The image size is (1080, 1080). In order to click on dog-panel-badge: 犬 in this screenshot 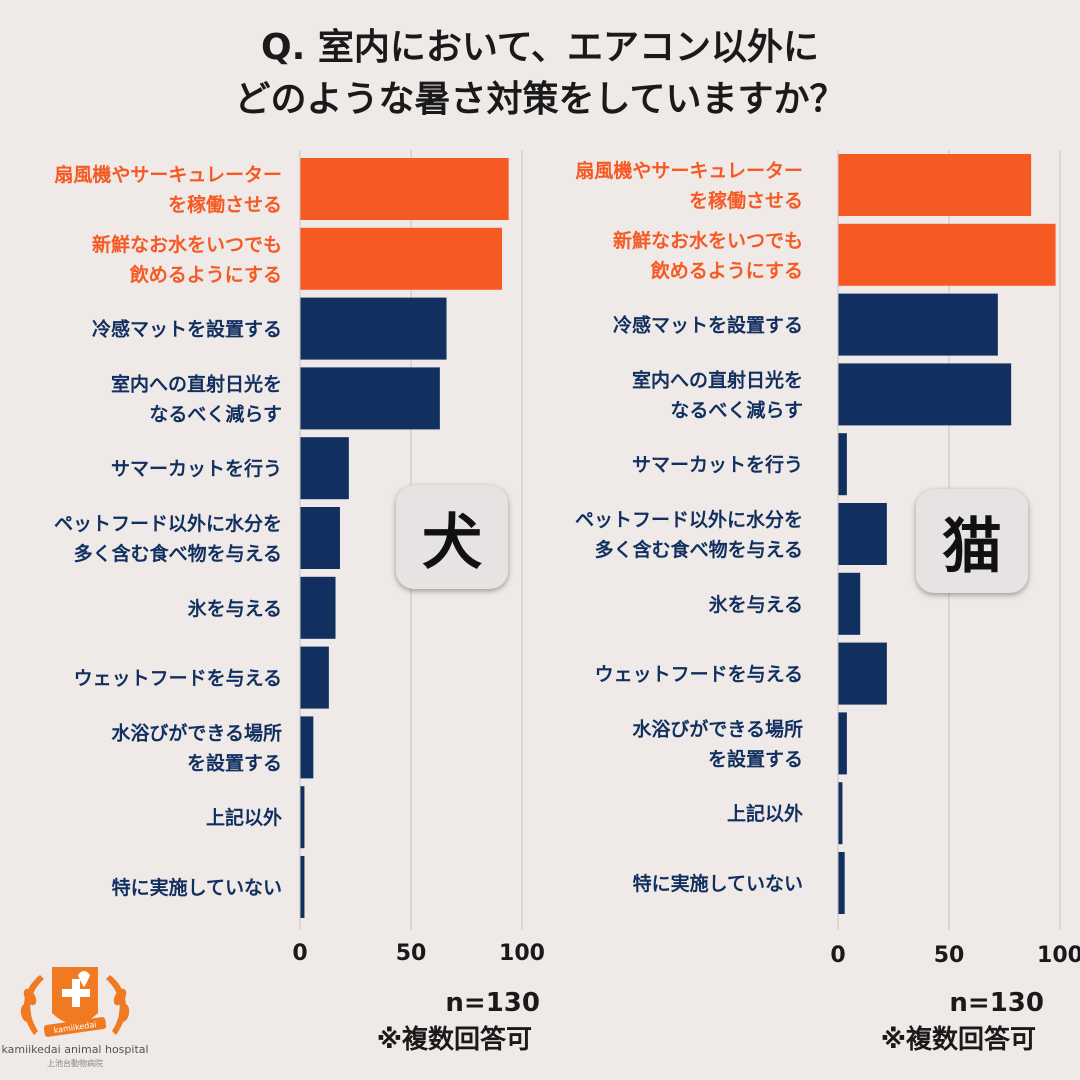, I will do `click(452, 537)`.